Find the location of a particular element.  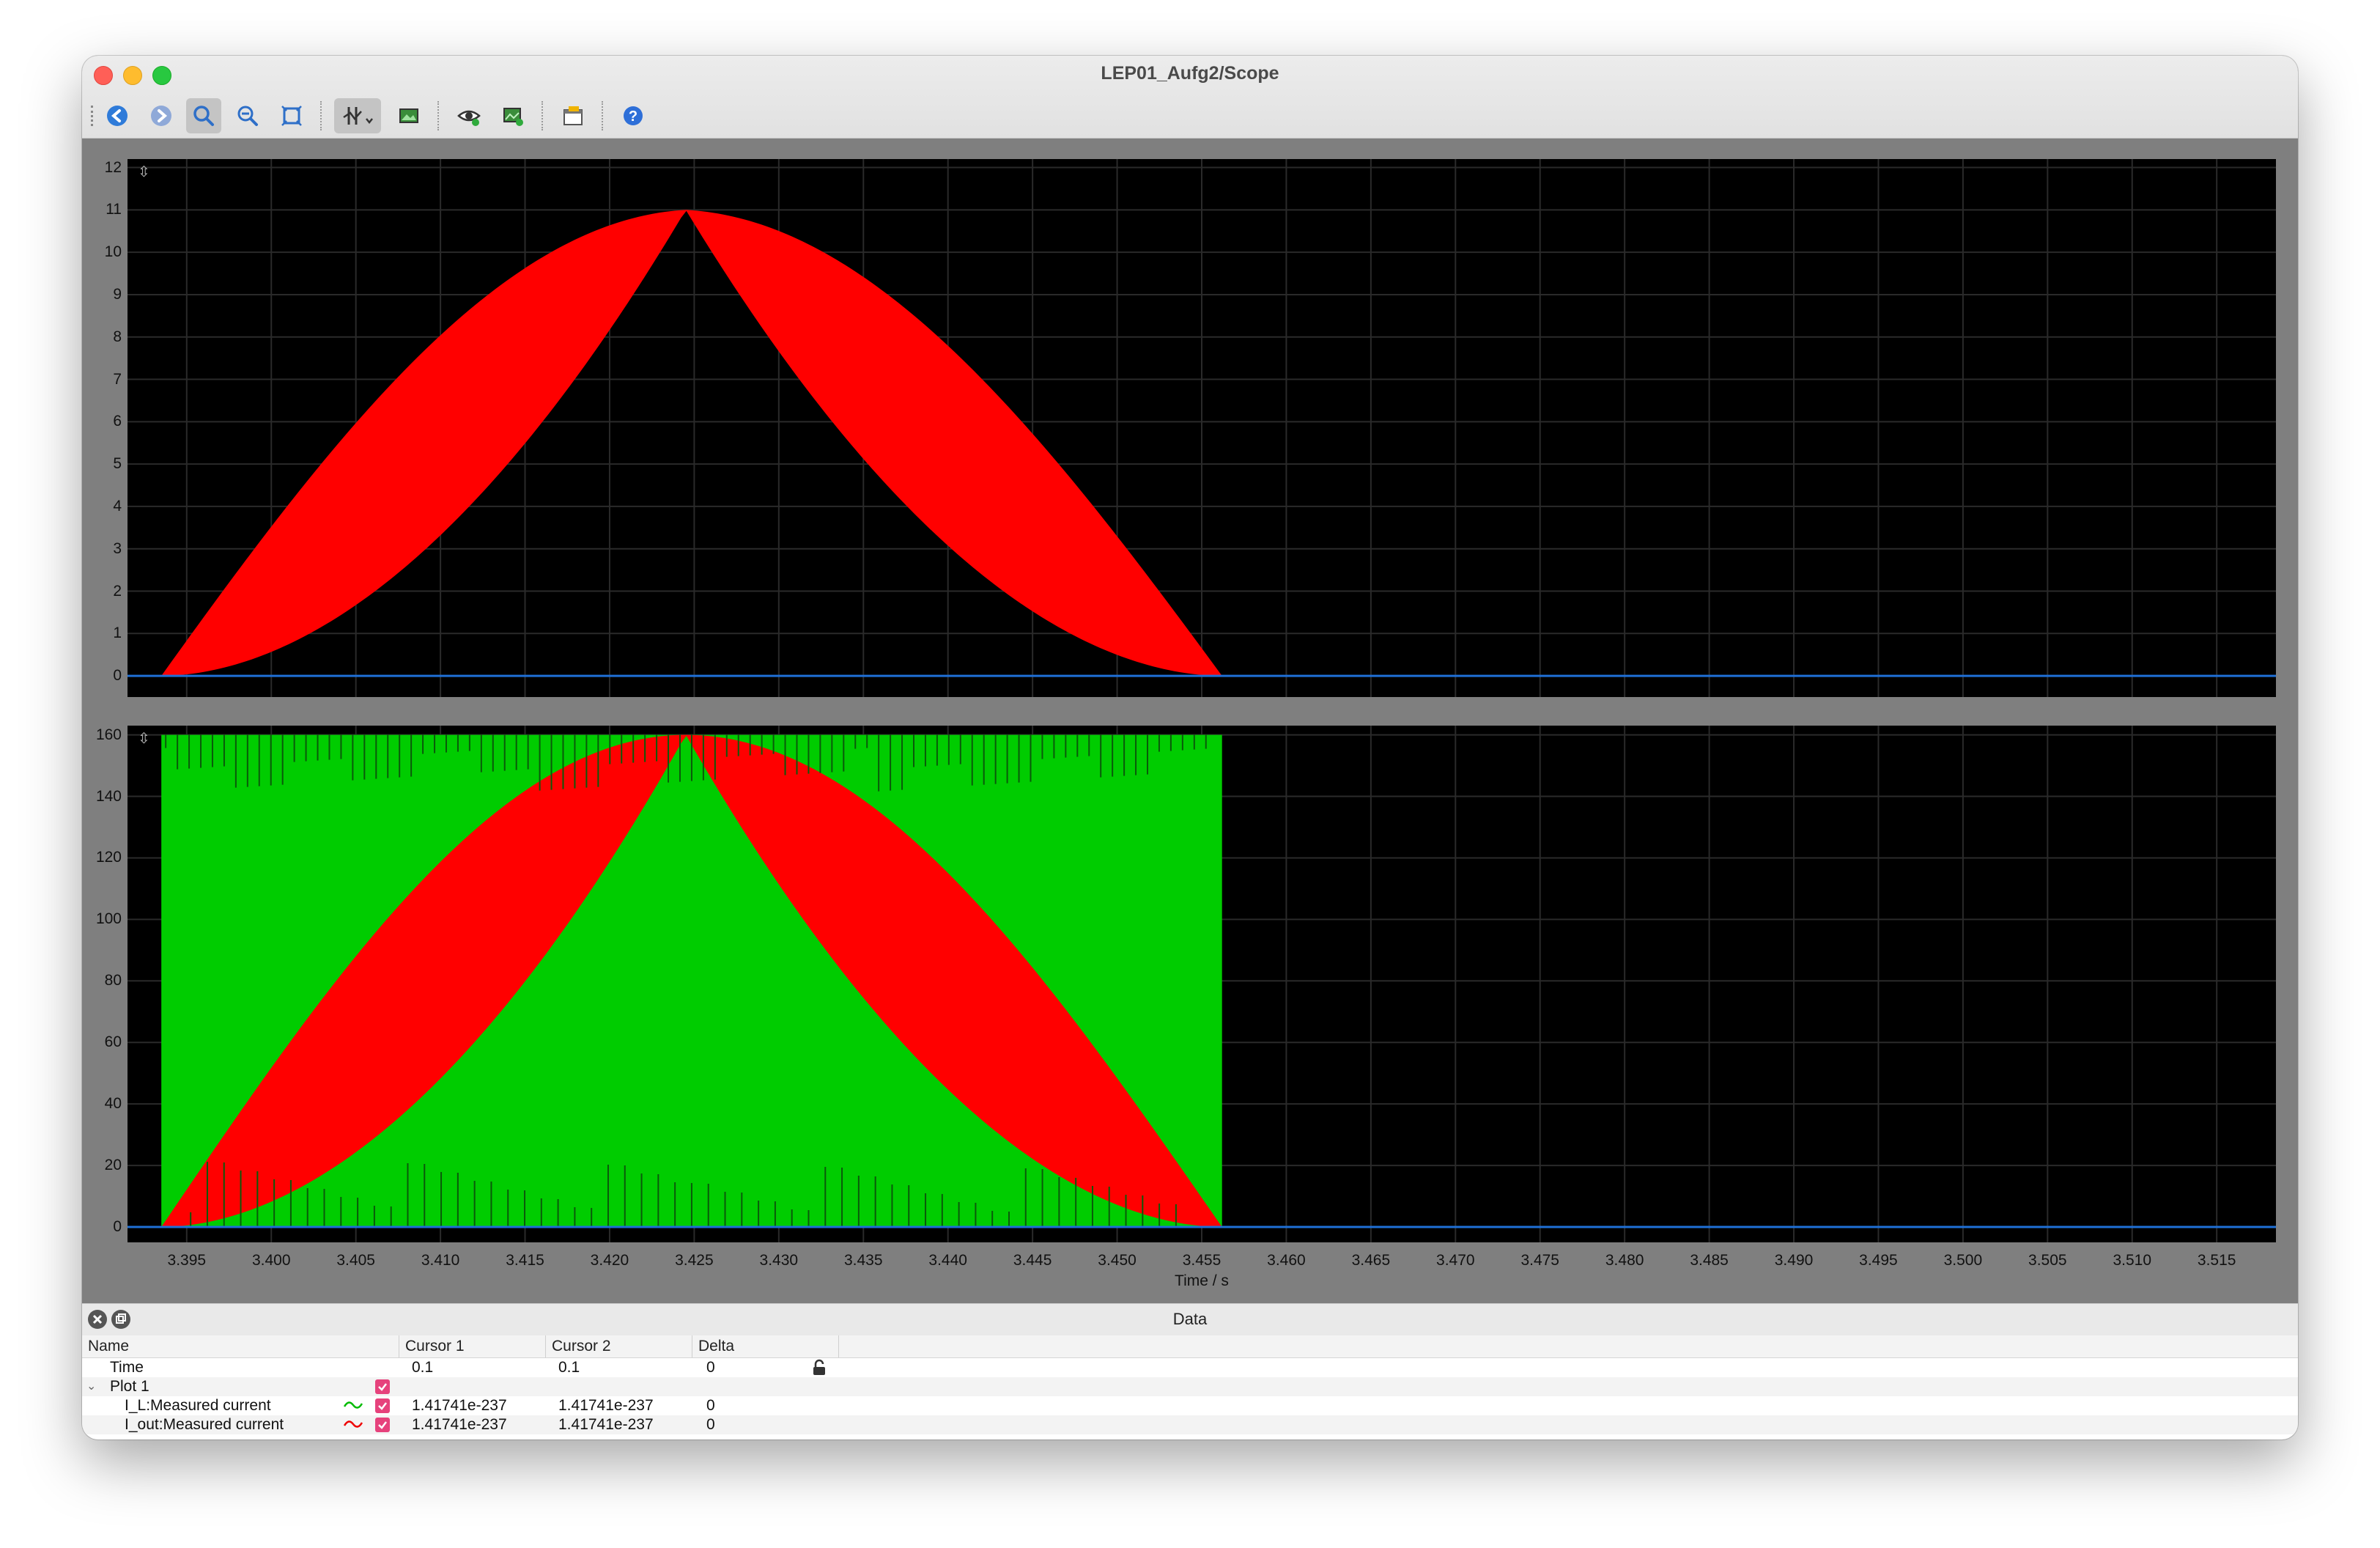

group-name: Plot 1 is located at coordinates (129, 1386).